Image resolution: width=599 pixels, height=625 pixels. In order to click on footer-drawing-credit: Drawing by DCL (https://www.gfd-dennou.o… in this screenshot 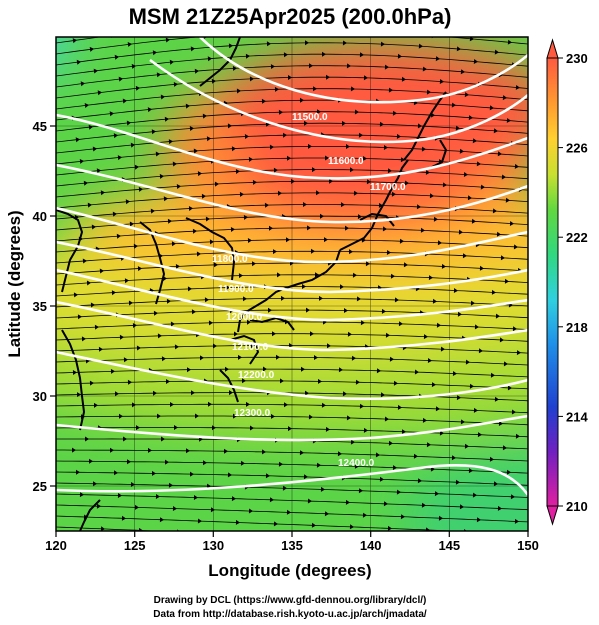, I will do `click(290, 600)`.